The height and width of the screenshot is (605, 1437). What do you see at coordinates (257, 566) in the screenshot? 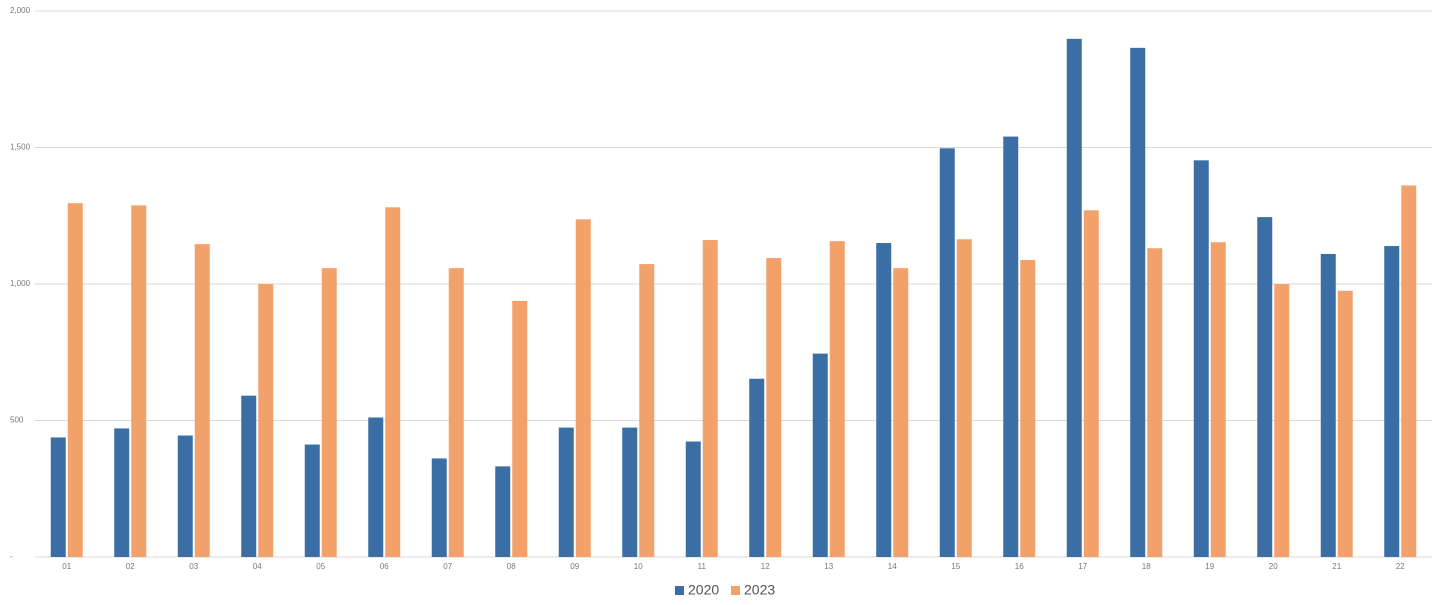
I see `x-tick-label: 04` at bounding box center [257, 566].